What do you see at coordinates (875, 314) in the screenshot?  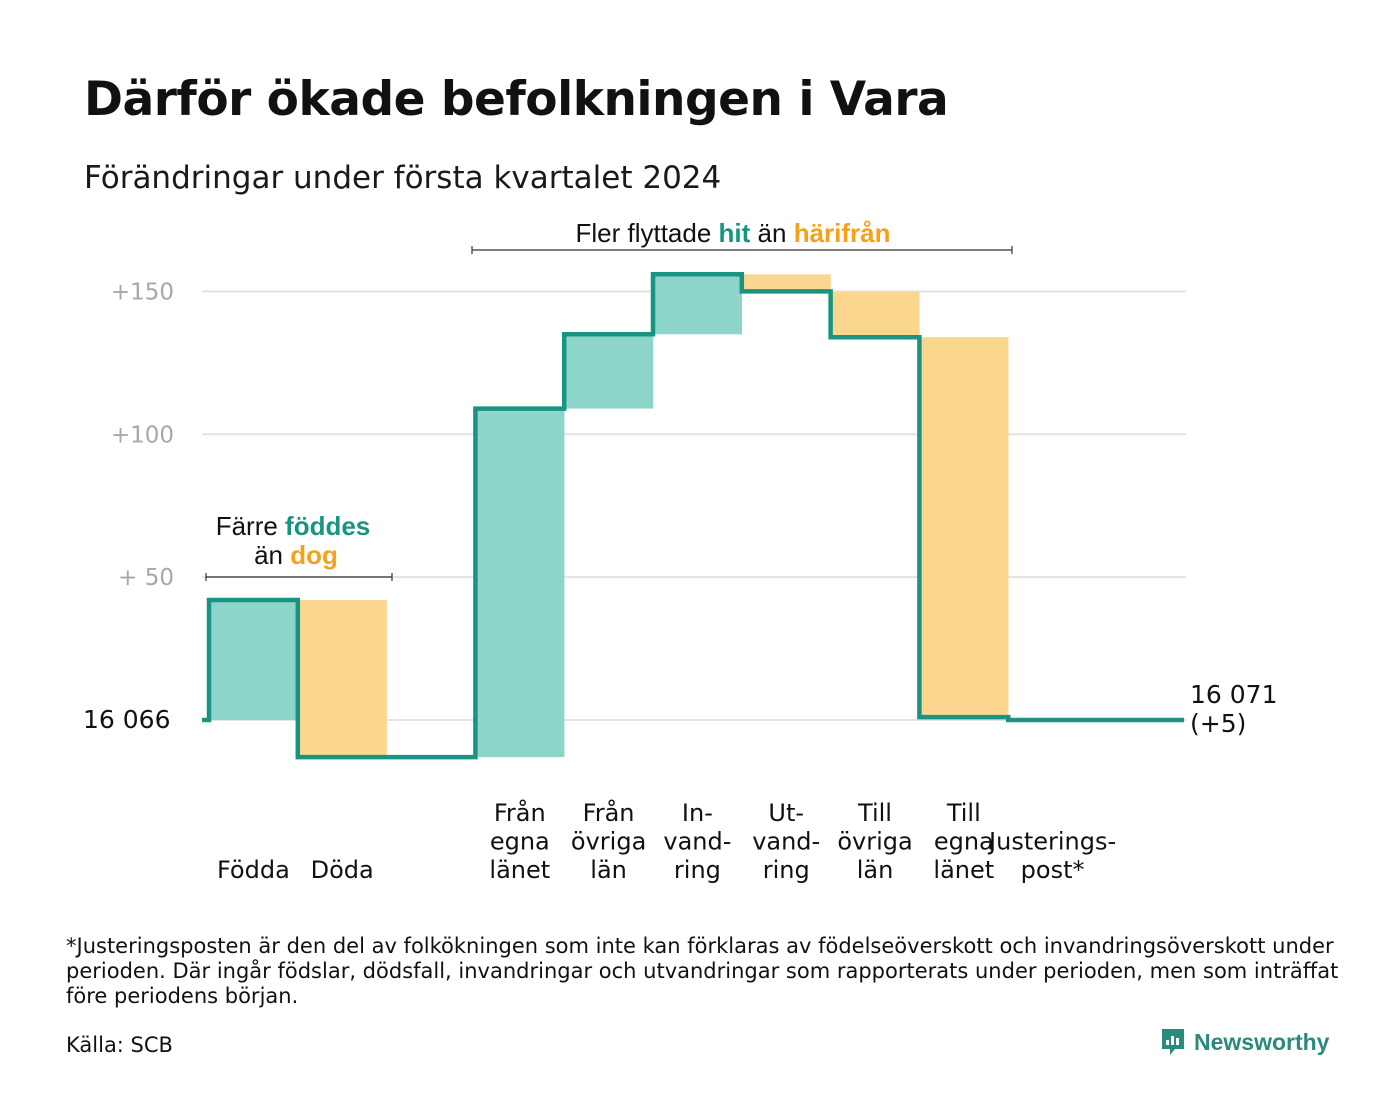 I see `bar-till-övriga-län` at bounding box center [875, 314].